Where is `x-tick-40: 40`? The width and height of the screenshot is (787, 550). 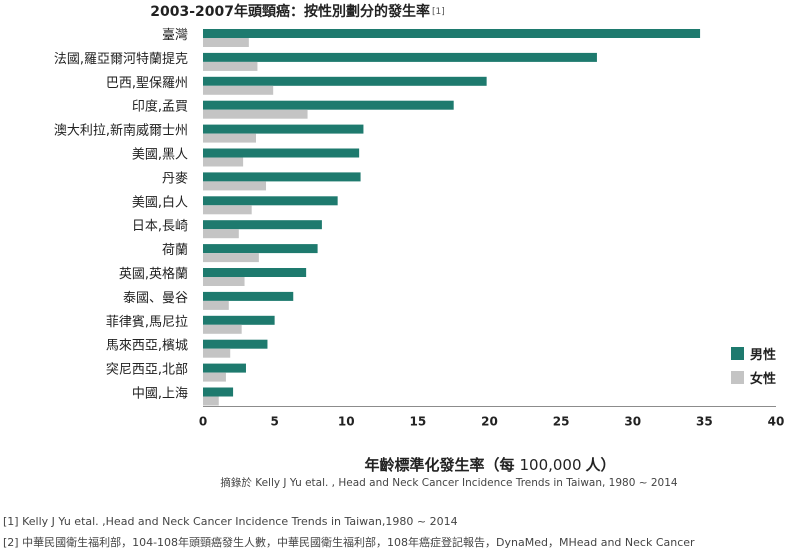
x-tick-40: 40 is located at coordinates (776, 421).